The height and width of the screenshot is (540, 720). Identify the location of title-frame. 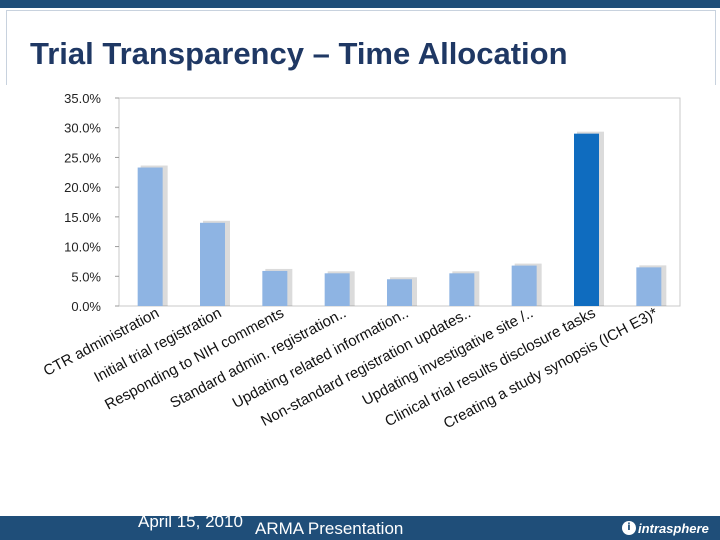
(361, 47).